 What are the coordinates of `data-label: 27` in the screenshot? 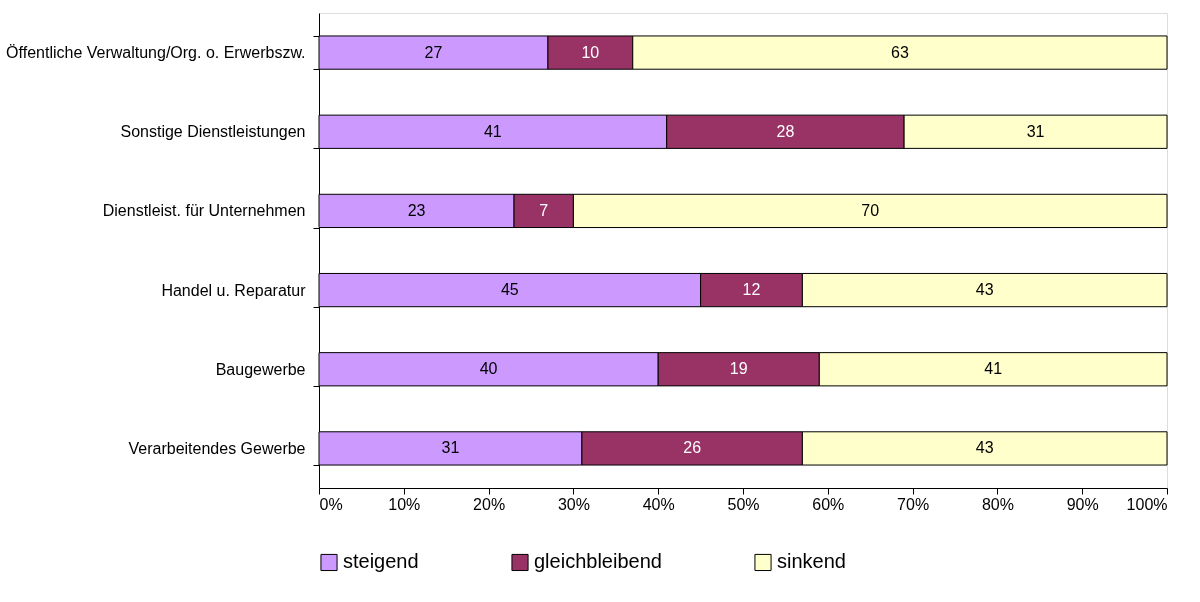 It's located at (433, 52).